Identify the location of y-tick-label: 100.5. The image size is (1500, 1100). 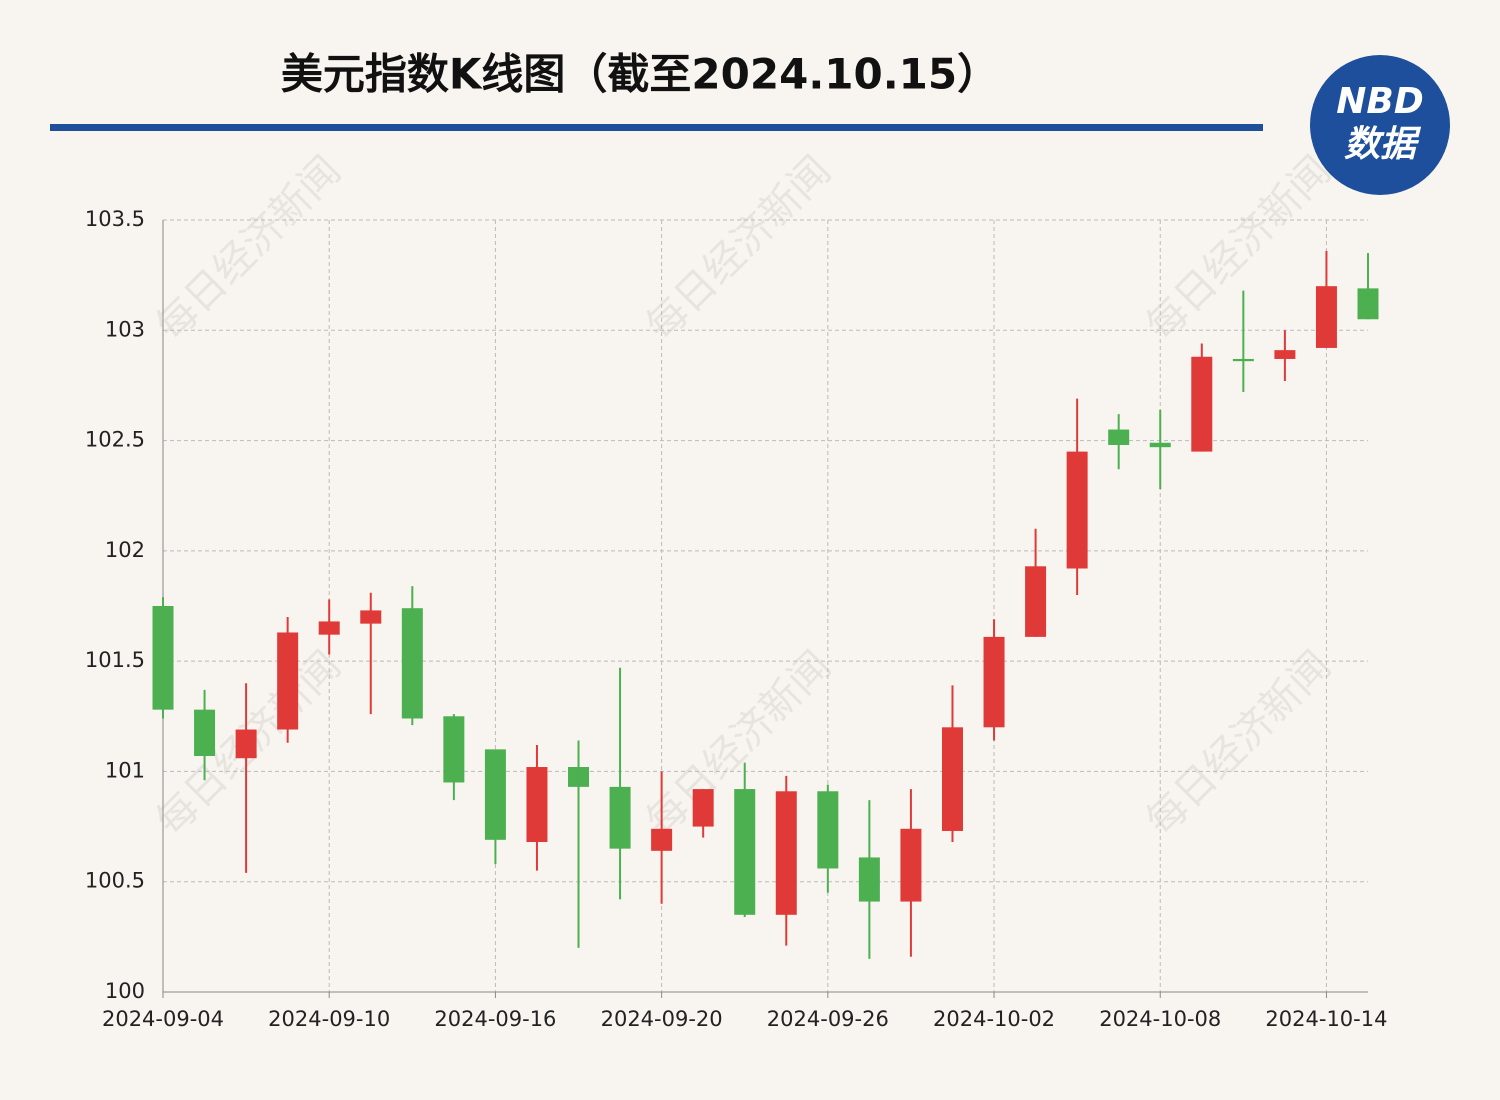
(115, 881).